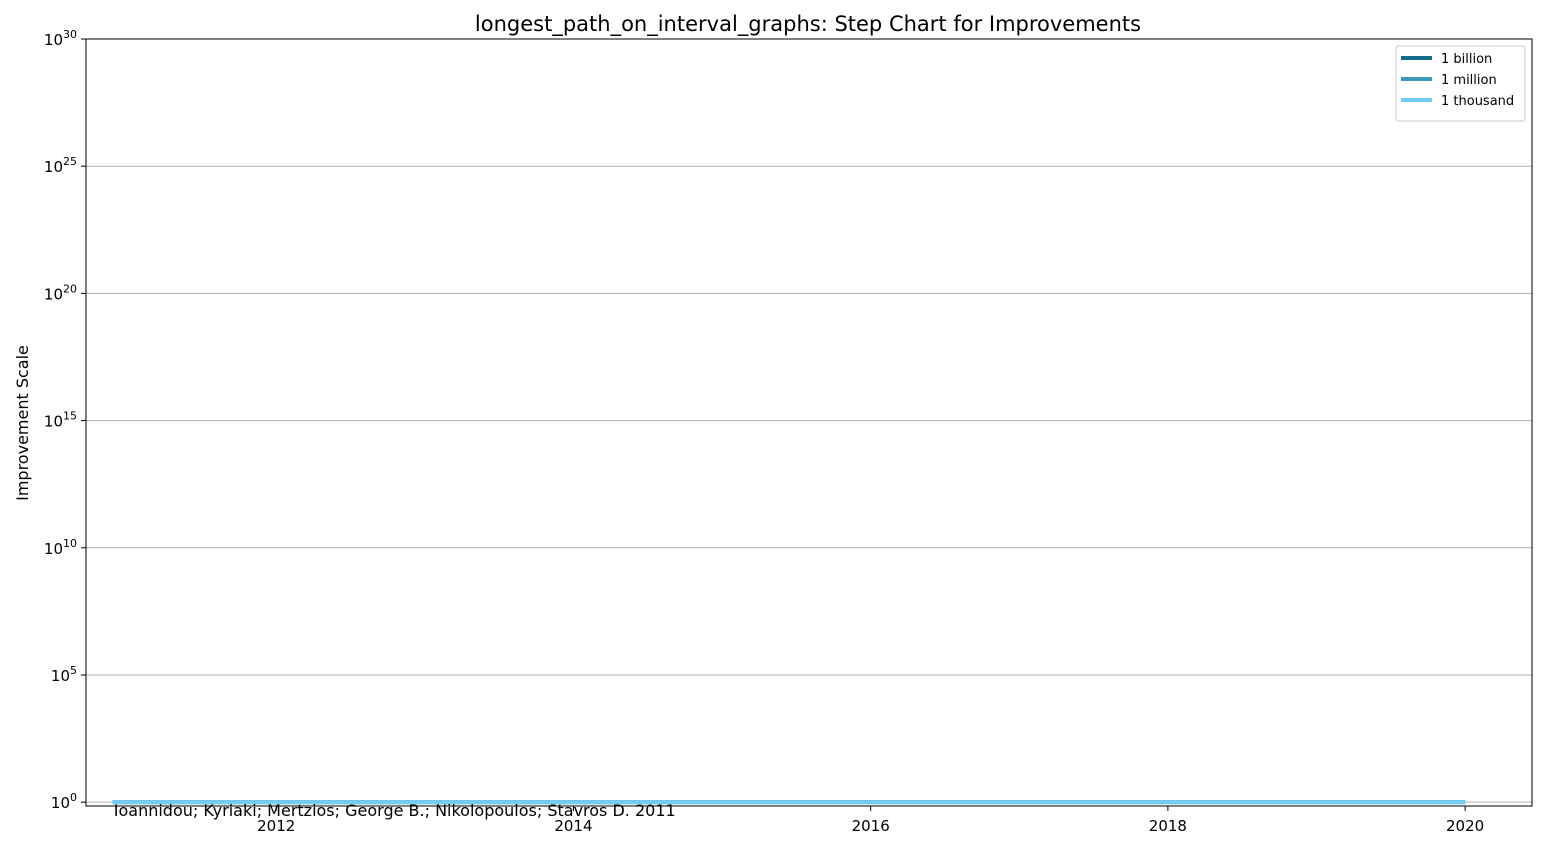 The width and height of the screenshot is (1550, 850). What do you see at coordinates (871, 826) in the screenshot?
I see `x-tick-label: 2016` at bounding box center [871, 826].